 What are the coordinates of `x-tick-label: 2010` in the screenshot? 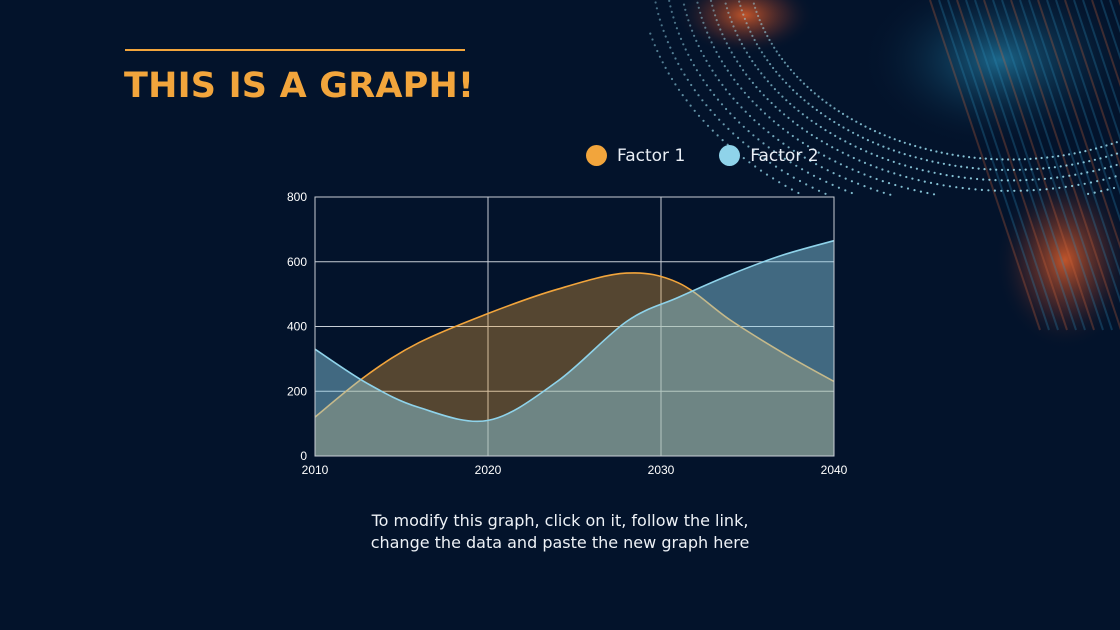 It's located at (315, 470).